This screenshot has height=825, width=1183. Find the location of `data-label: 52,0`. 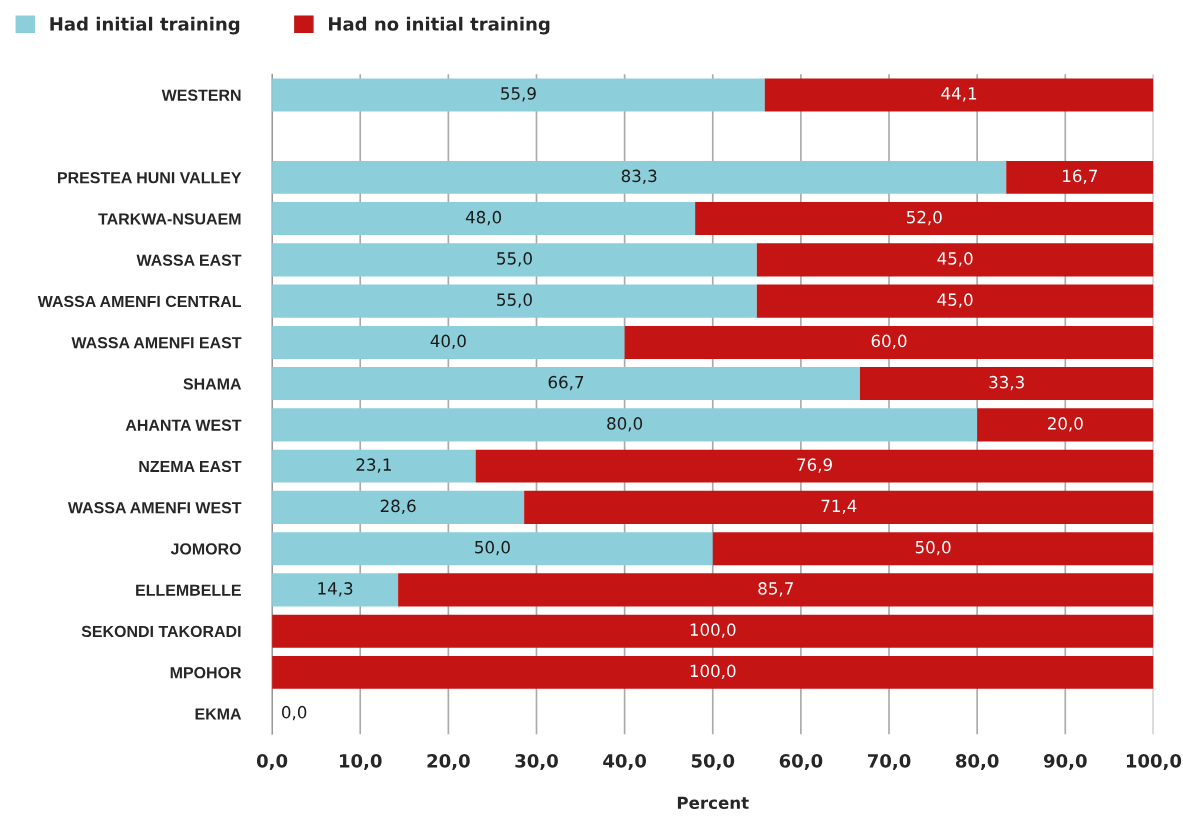

data-label: 52,0 is located at coordinates (924, 218).